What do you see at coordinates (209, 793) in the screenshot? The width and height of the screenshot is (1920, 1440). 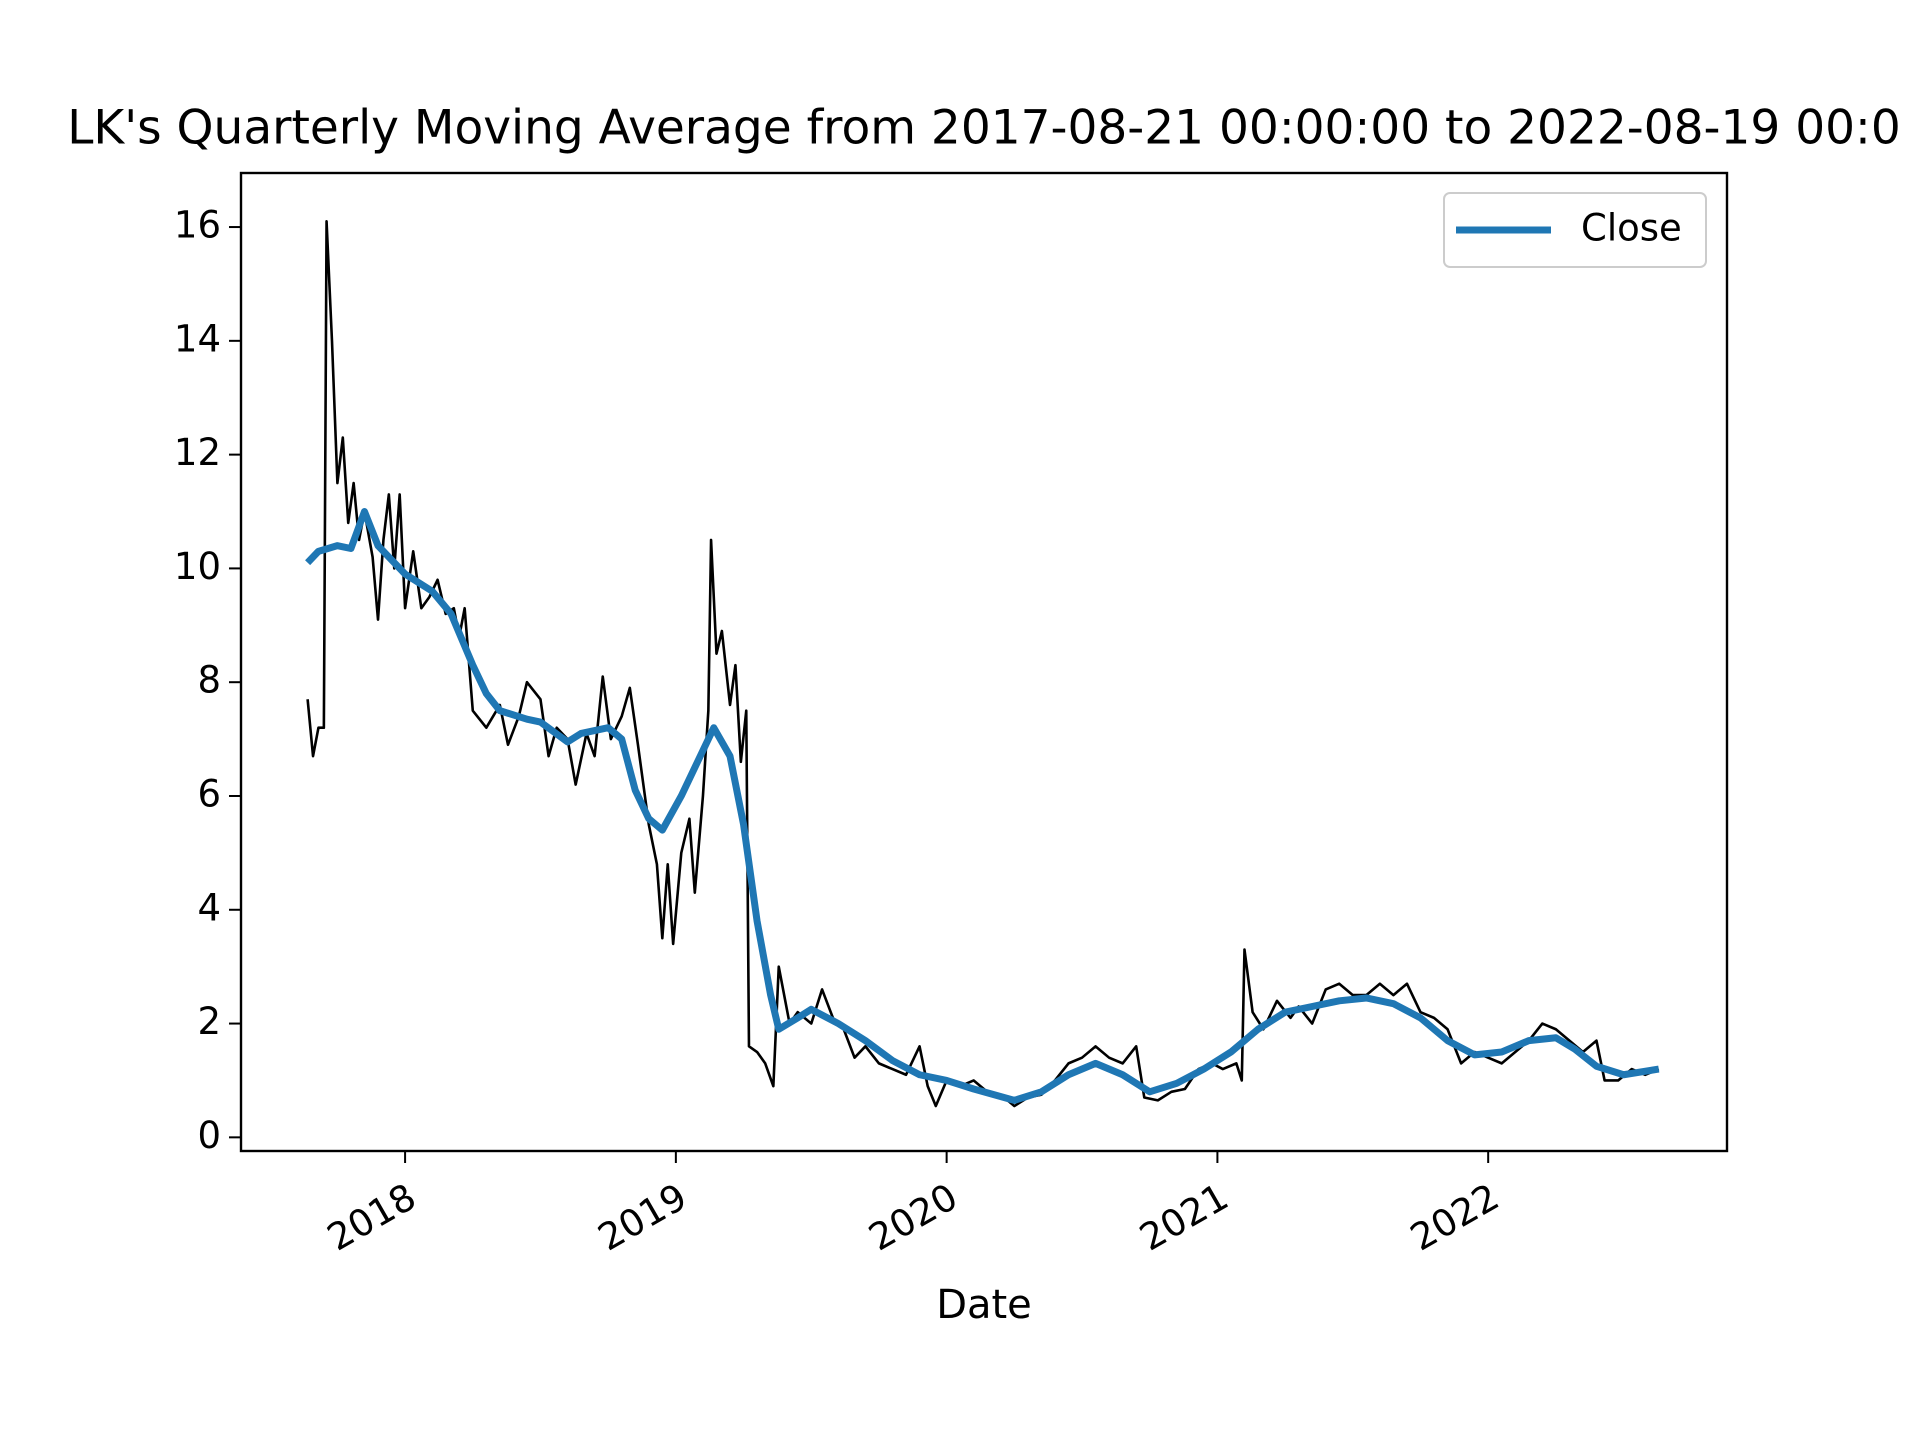 I see `y-tick-label: 6` at bounding box center [209, 793].